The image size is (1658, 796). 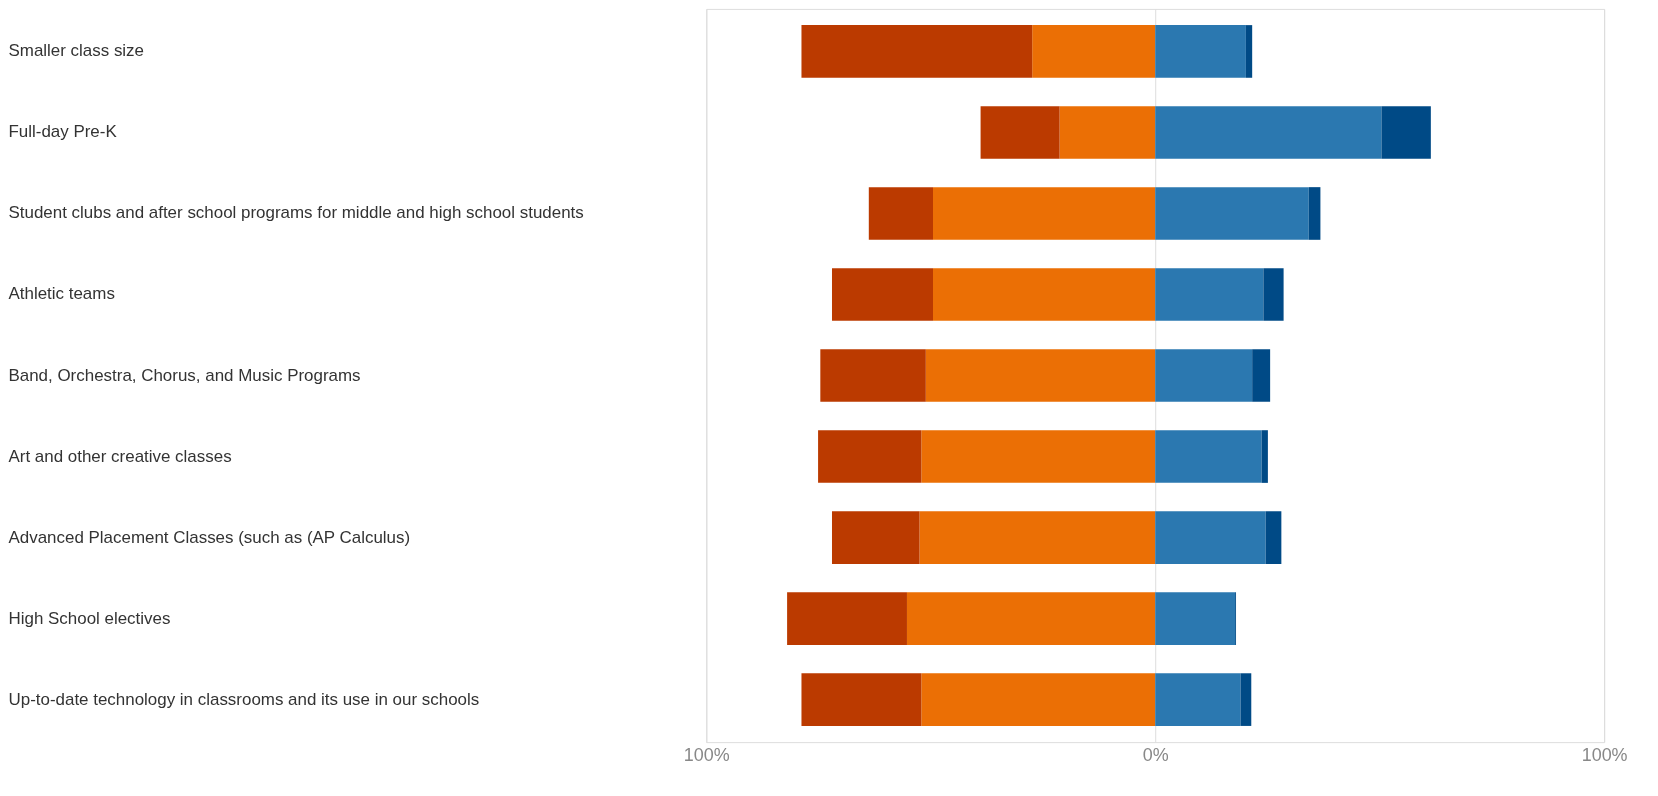 What do you see at coordinates (184, 375) in the screenshot?
I see `y-tick-label: Band, Orchestra, Chorus, and Music Programs` at bounding box center [184, 375].